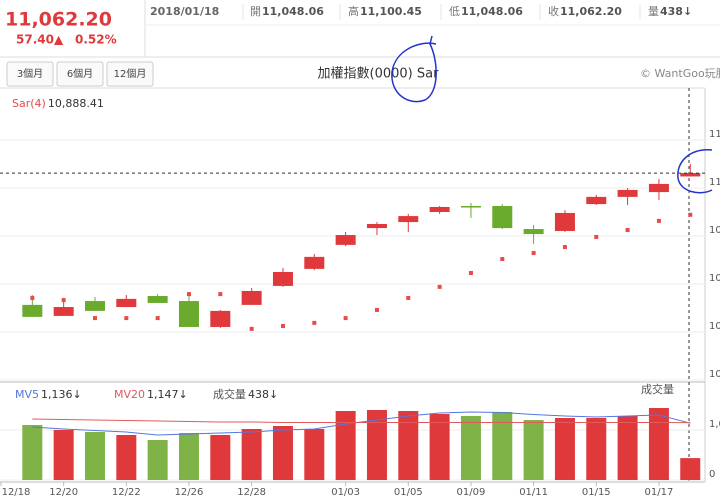 The image size is (720, 503). Describe the element at coordinates (659, 492) in the screenshot. I see `x-tick-label: 01/17` at that location.